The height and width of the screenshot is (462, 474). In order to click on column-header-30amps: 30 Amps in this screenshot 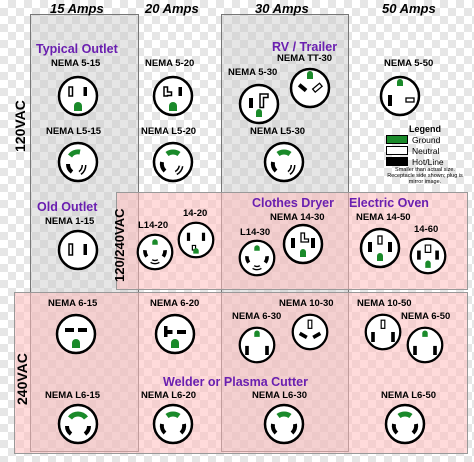, I will do `click(282, 8)`.